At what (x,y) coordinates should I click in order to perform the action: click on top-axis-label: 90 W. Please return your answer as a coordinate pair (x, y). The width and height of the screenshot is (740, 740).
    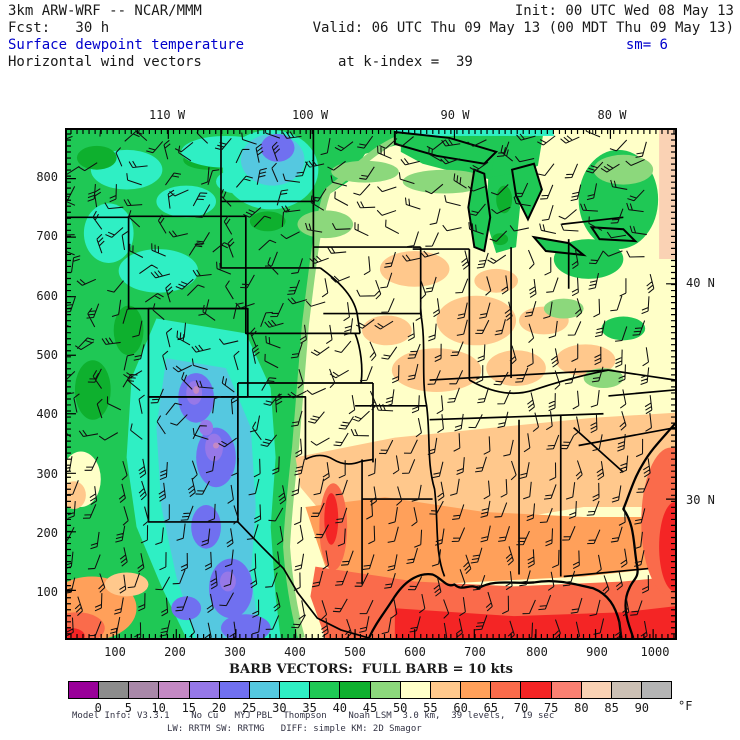
    Looking at the image, I should click on (455, 115).